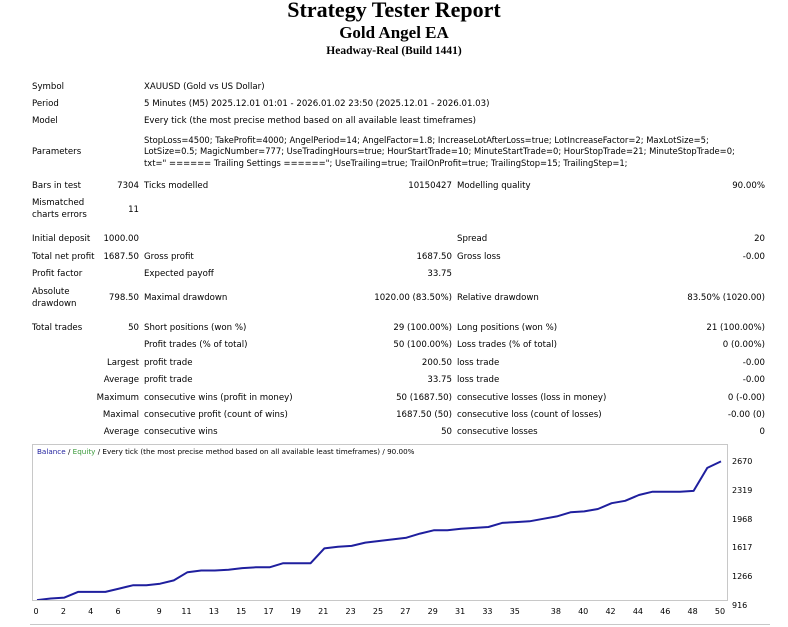 The width and height of the screenshot is (788, 627). I want to click on x-tick-label: 11, so click(186, 611).